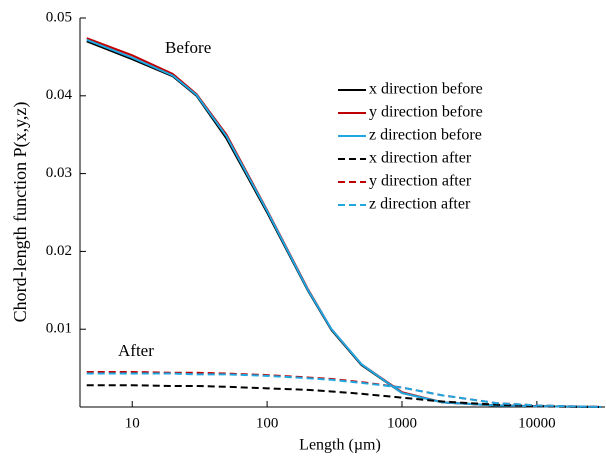 The height and width of the screenshot is (457, 606). I want to click on y-tick-label: 0.04, so click(59, 95).